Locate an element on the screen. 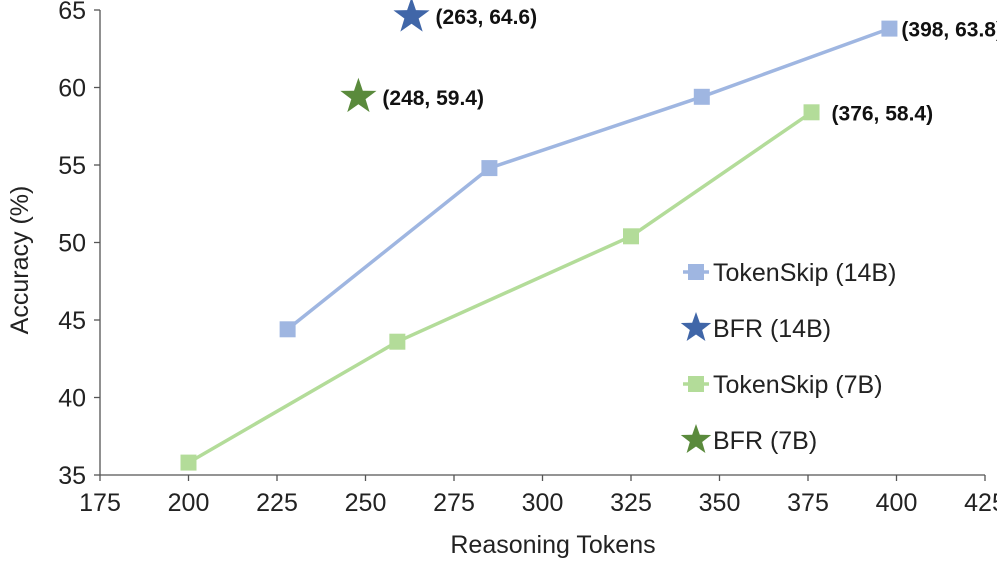  legend-label: BFR (14B) is located at coordinates (772, 329).